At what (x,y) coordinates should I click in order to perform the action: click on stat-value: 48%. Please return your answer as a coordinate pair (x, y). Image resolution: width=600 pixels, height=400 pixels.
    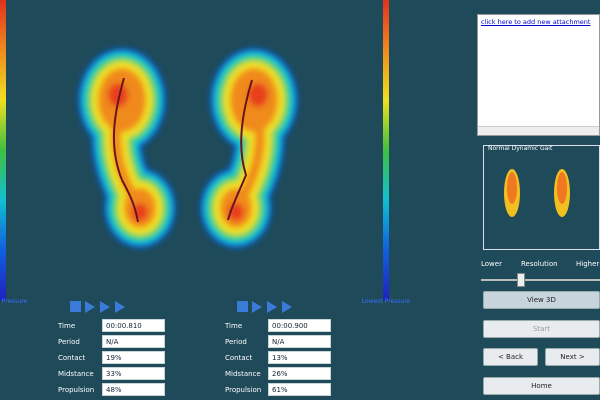
    Looking at the image, I should click on (133, 389).